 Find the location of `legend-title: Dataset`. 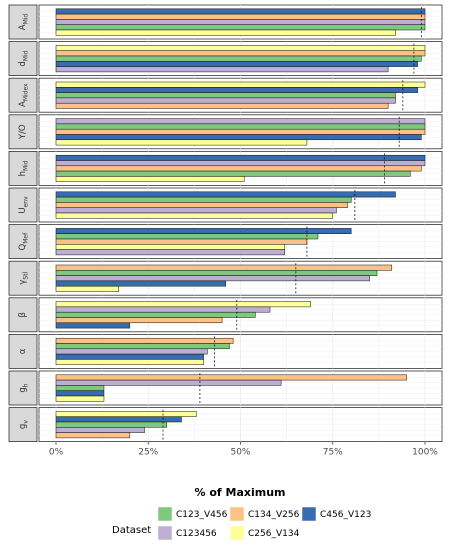

legend-title: Dataset is located at coordinates (131, 530).